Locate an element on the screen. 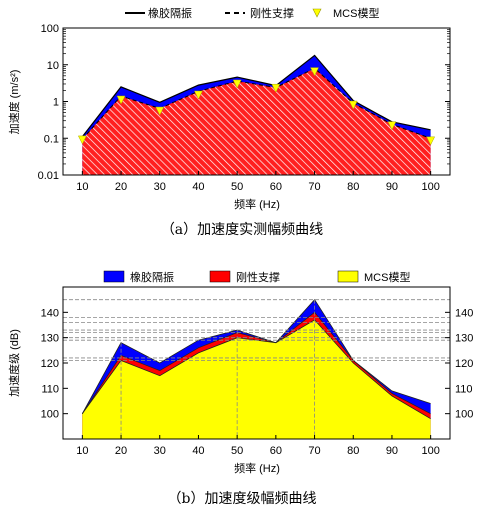 The image size is (485, 515). x-tick-label-a-2: 30 is located at coordinates (160, 187).